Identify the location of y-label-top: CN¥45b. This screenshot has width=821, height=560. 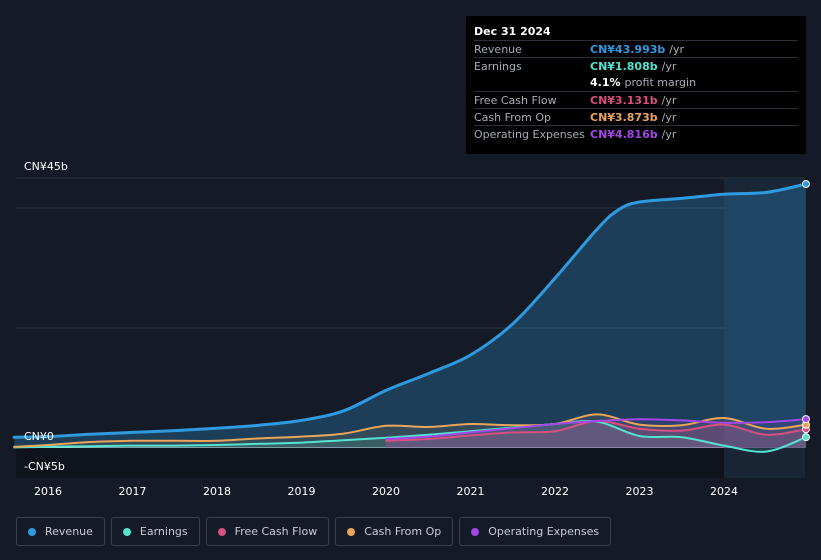
(46, 166).